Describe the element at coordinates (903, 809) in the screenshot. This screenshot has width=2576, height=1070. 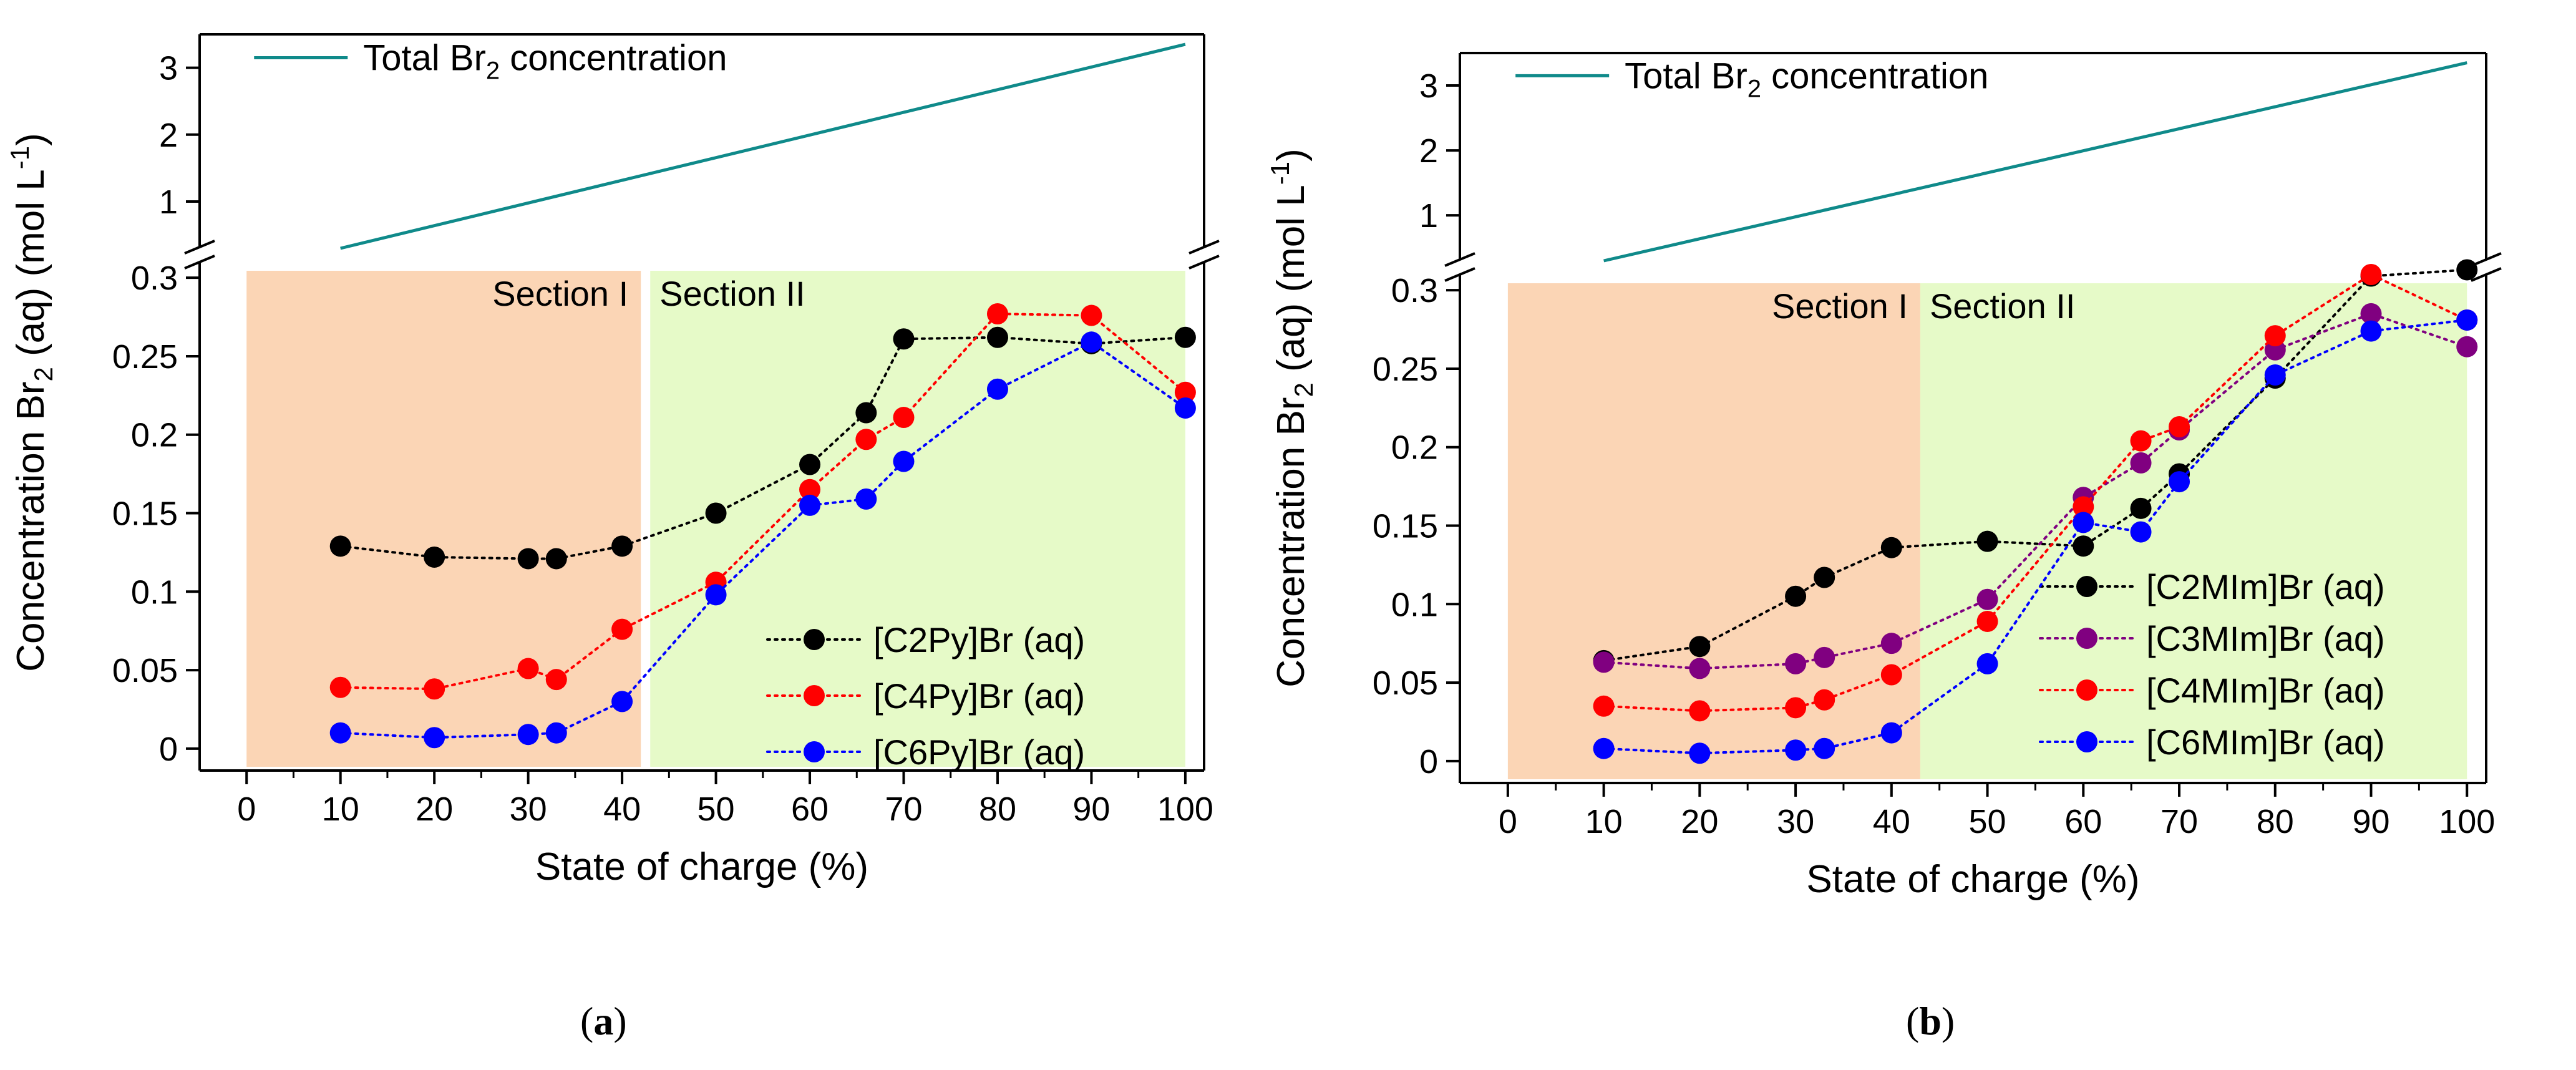
I see `x-tick-label-a: 70` at that location.